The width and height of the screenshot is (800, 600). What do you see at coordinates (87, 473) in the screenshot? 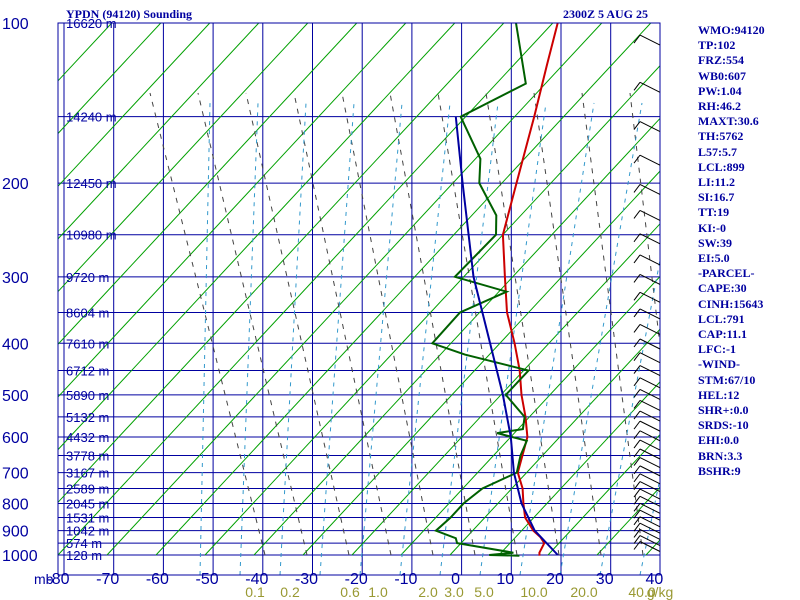
I see `height-label: 3167 m` at bounding box center [87, 473].